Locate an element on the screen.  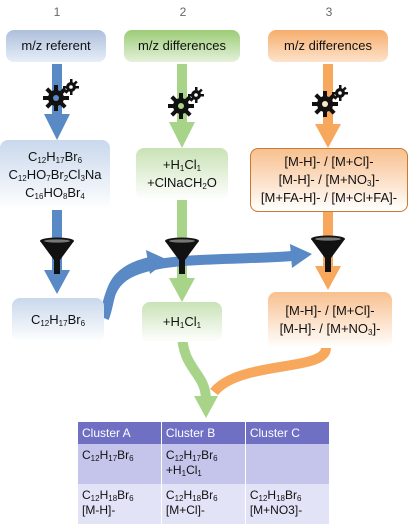
table-cell is located at coordinates (288, 464).